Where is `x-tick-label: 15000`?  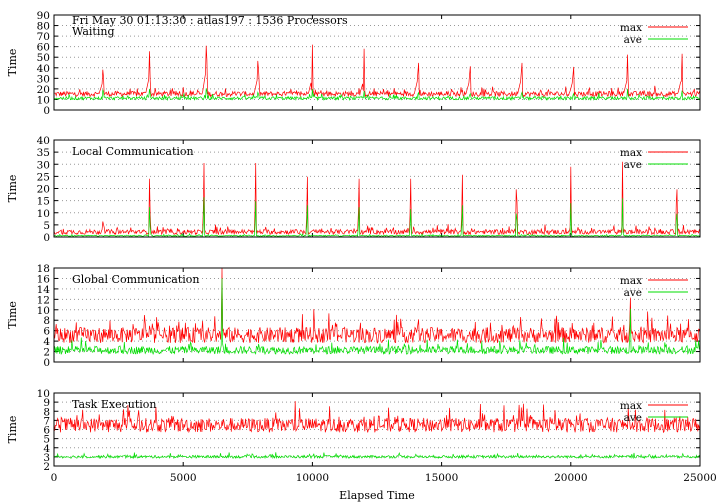
x-tick-label: 15000 is located at coordinates (441, 478).